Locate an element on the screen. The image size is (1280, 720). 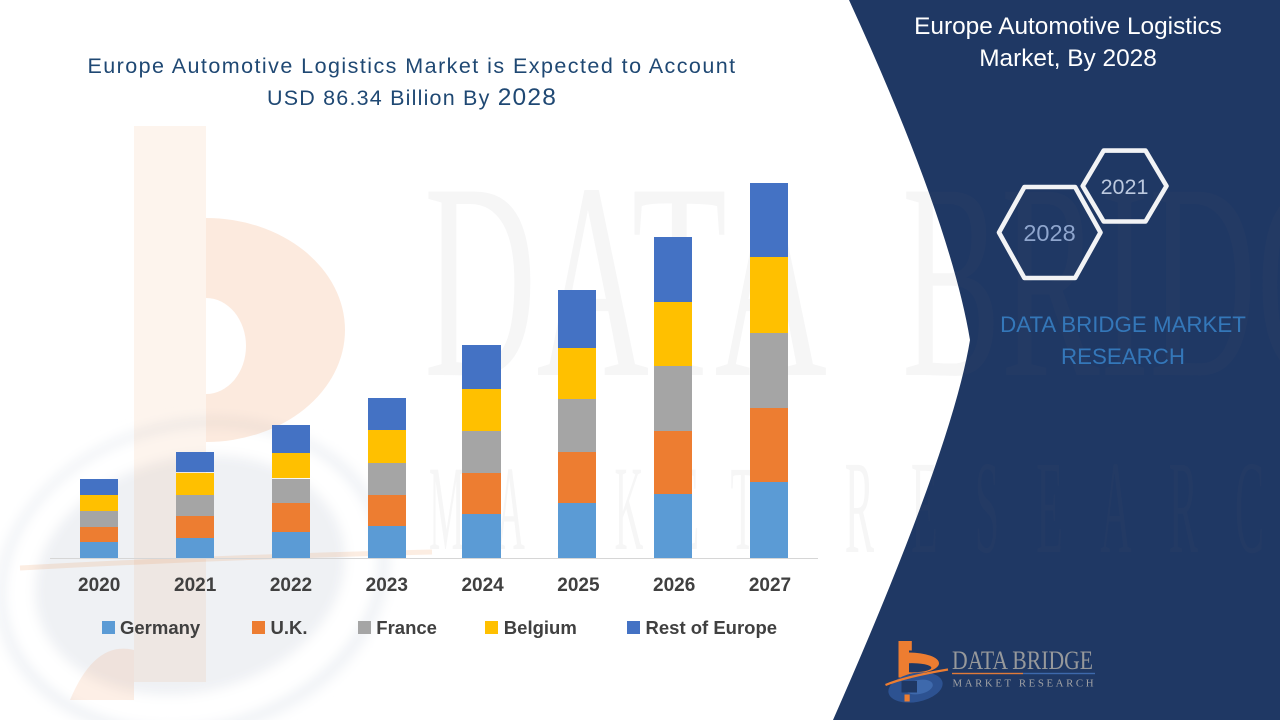
svg-text: RESEARCH is located at coordinates (1062, 508).